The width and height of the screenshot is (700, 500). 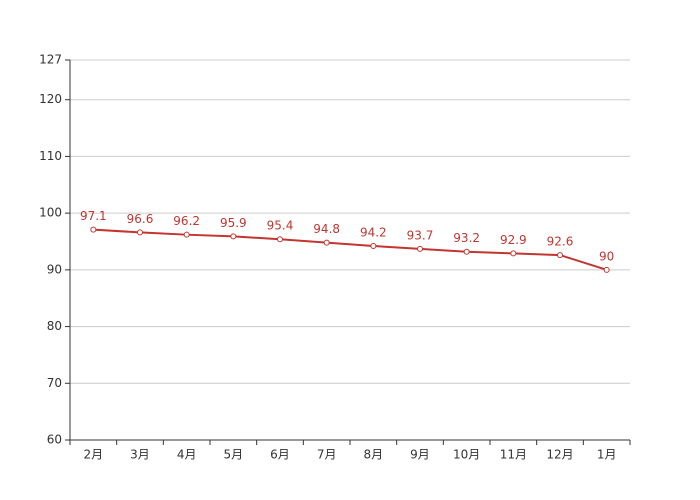 What do you see at coordinates (187, 455) in the screenshot?
I see `x-tick-label: 4月` at bounding box center [187, 455].